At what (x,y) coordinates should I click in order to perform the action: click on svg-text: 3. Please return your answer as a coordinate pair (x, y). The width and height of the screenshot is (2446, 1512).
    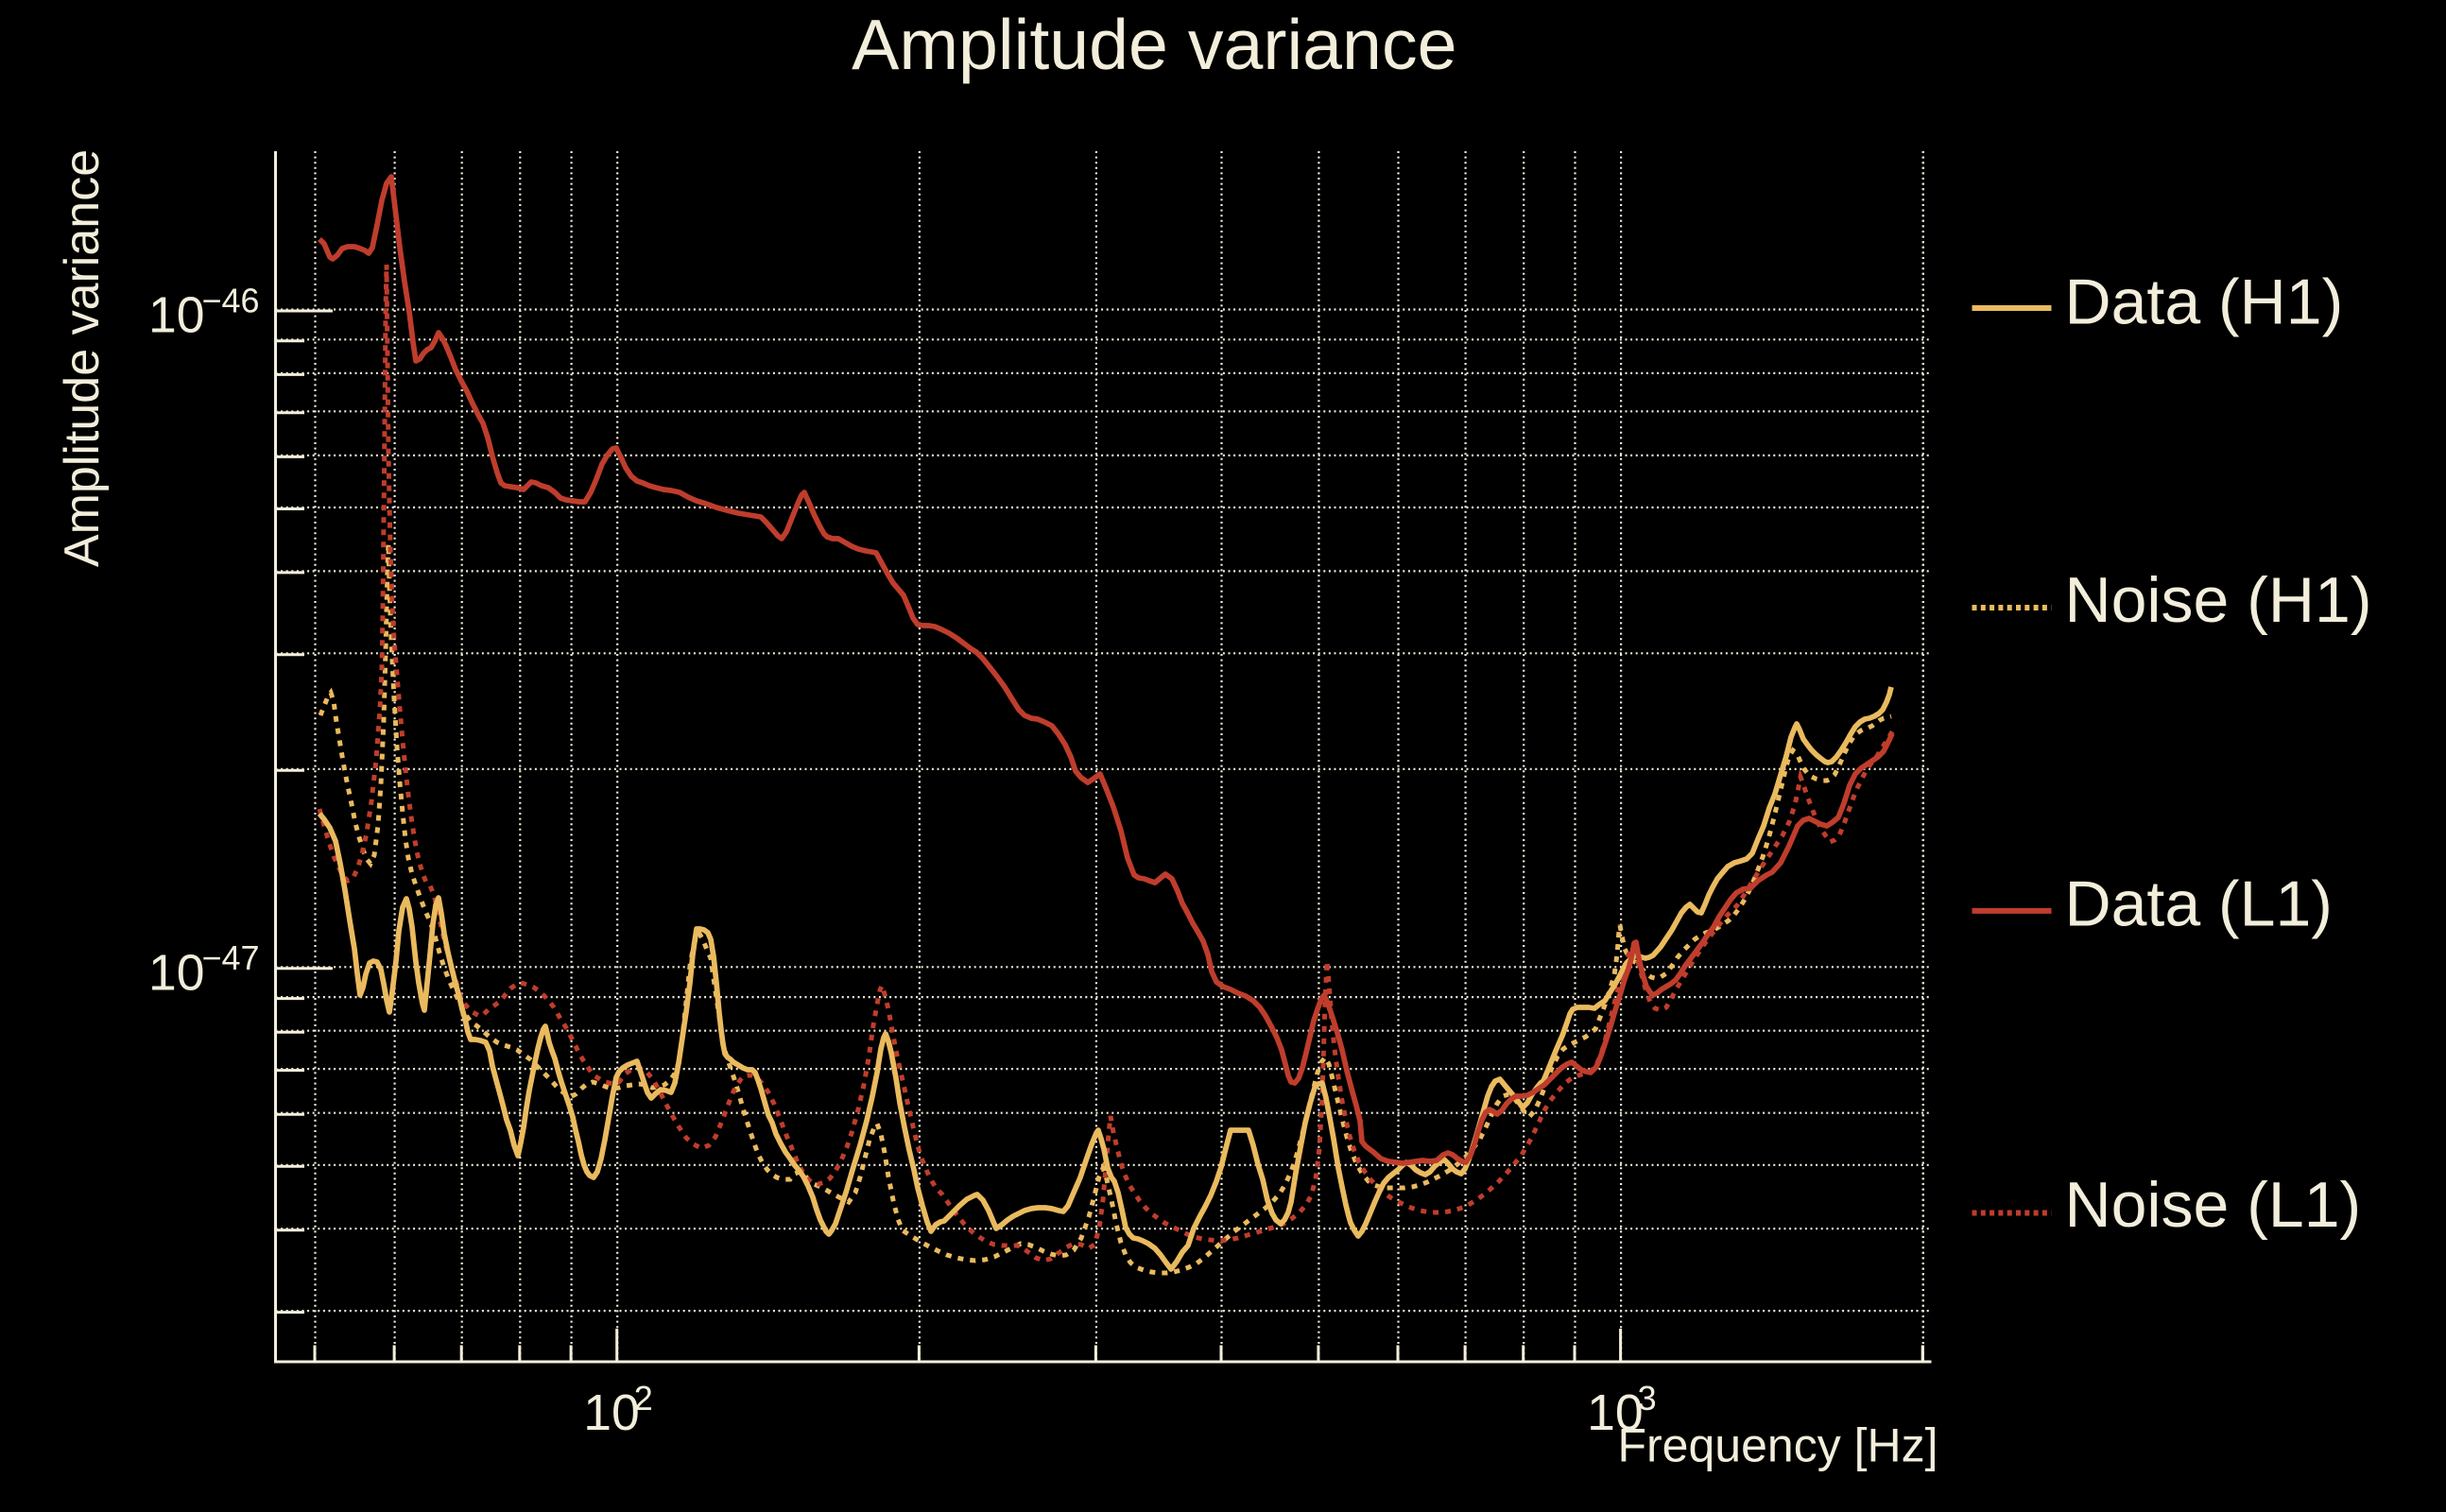
    Looking at the image, I should click on (1648, 1398).